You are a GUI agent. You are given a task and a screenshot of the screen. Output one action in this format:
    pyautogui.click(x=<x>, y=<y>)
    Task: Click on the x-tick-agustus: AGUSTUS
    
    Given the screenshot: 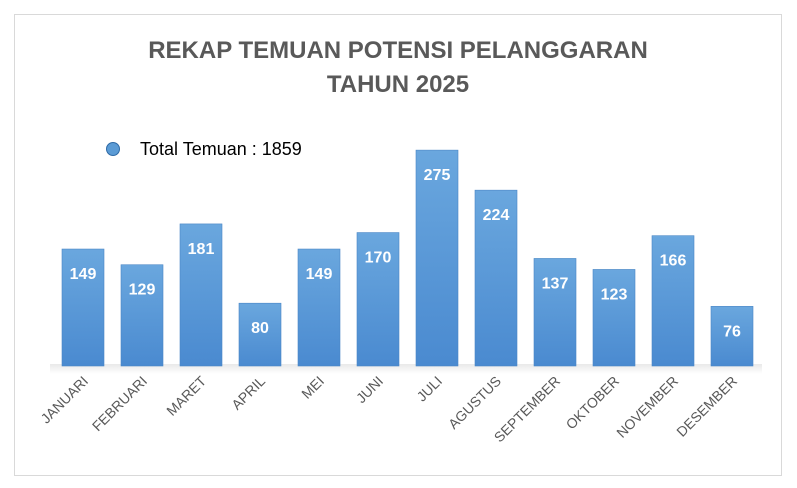 What is the action you would take?
    pyautogui.click(x=474, y=402)
    